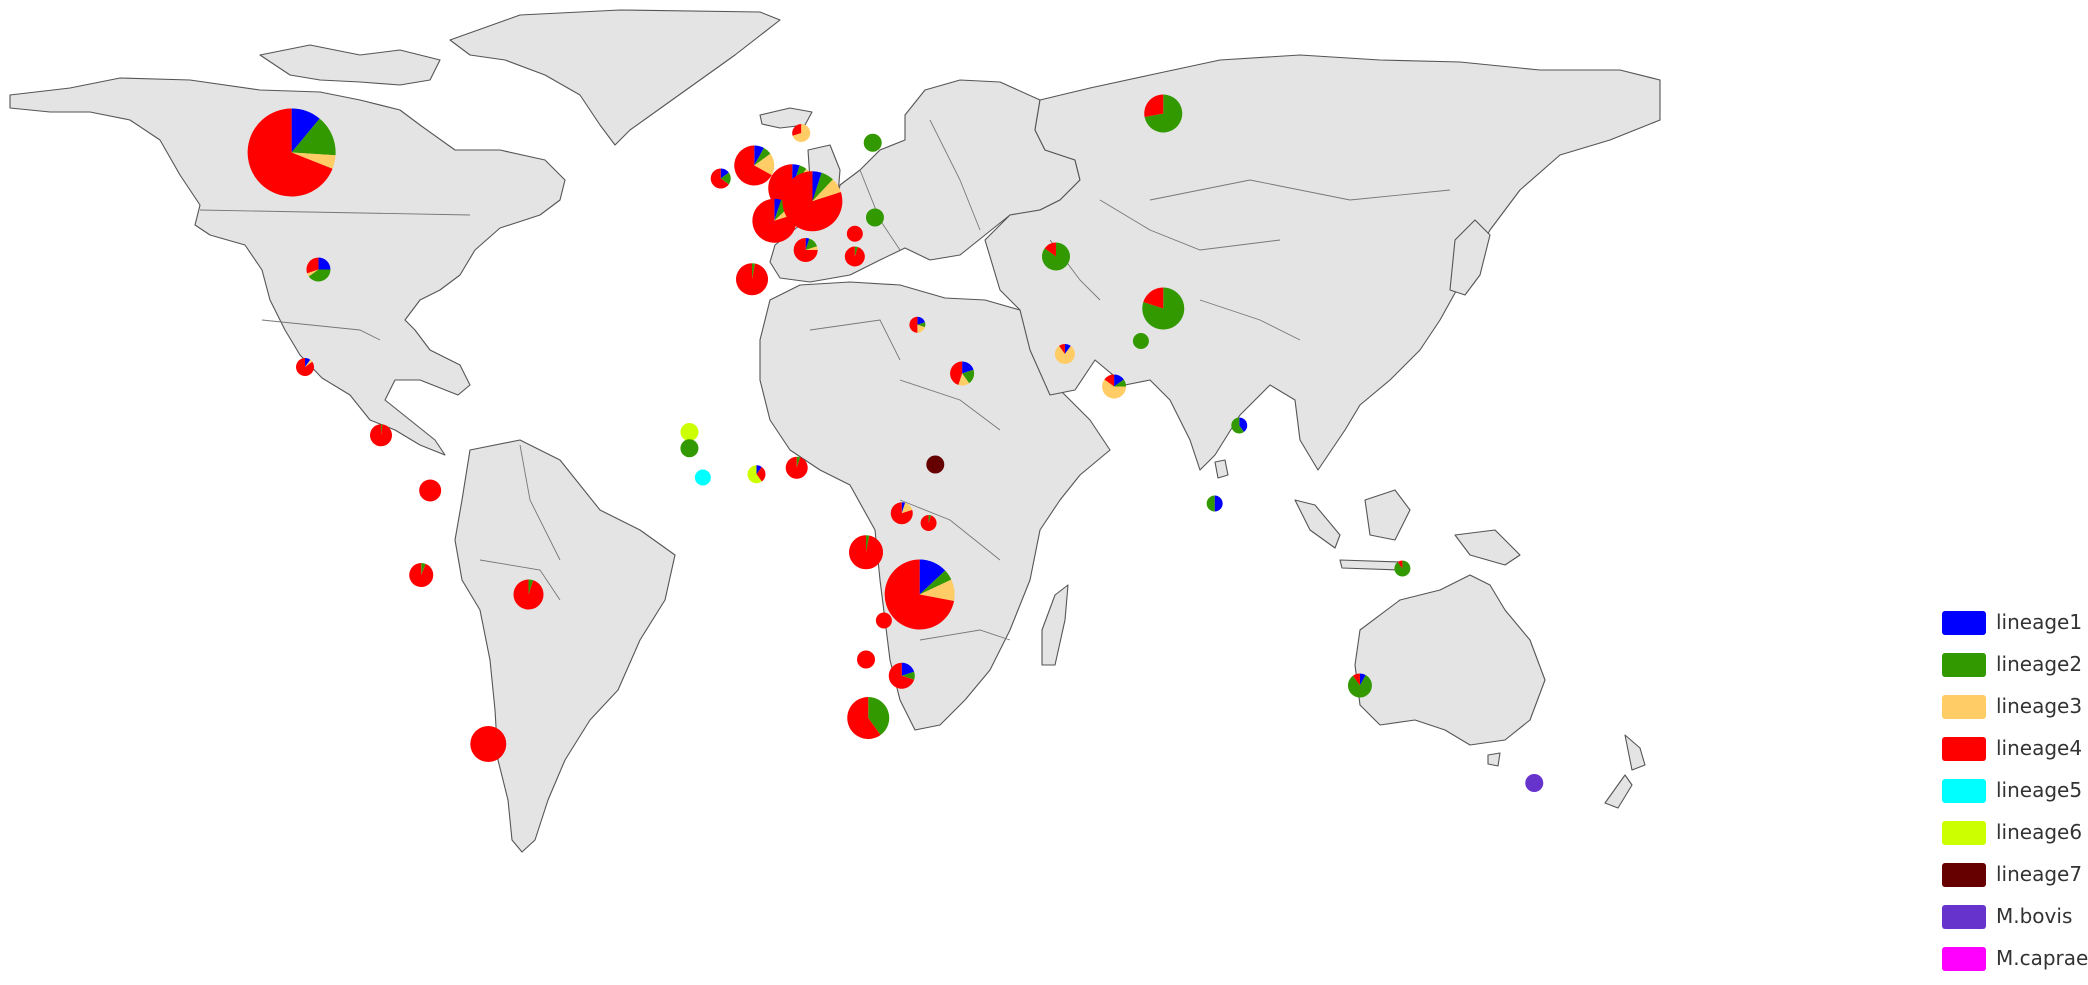 This screenshot has width=2088, height=985. I want to click on pie-marker-romania, so click(874, 217).